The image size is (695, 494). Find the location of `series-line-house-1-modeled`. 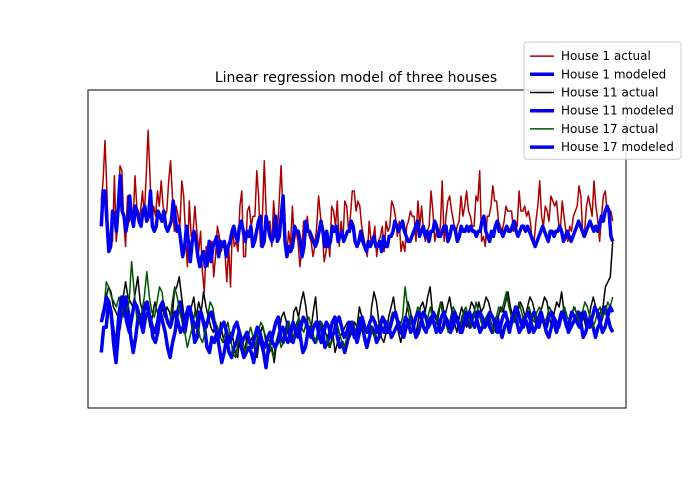

series-line-house-1-modeled is located at coordinates (357, 221).